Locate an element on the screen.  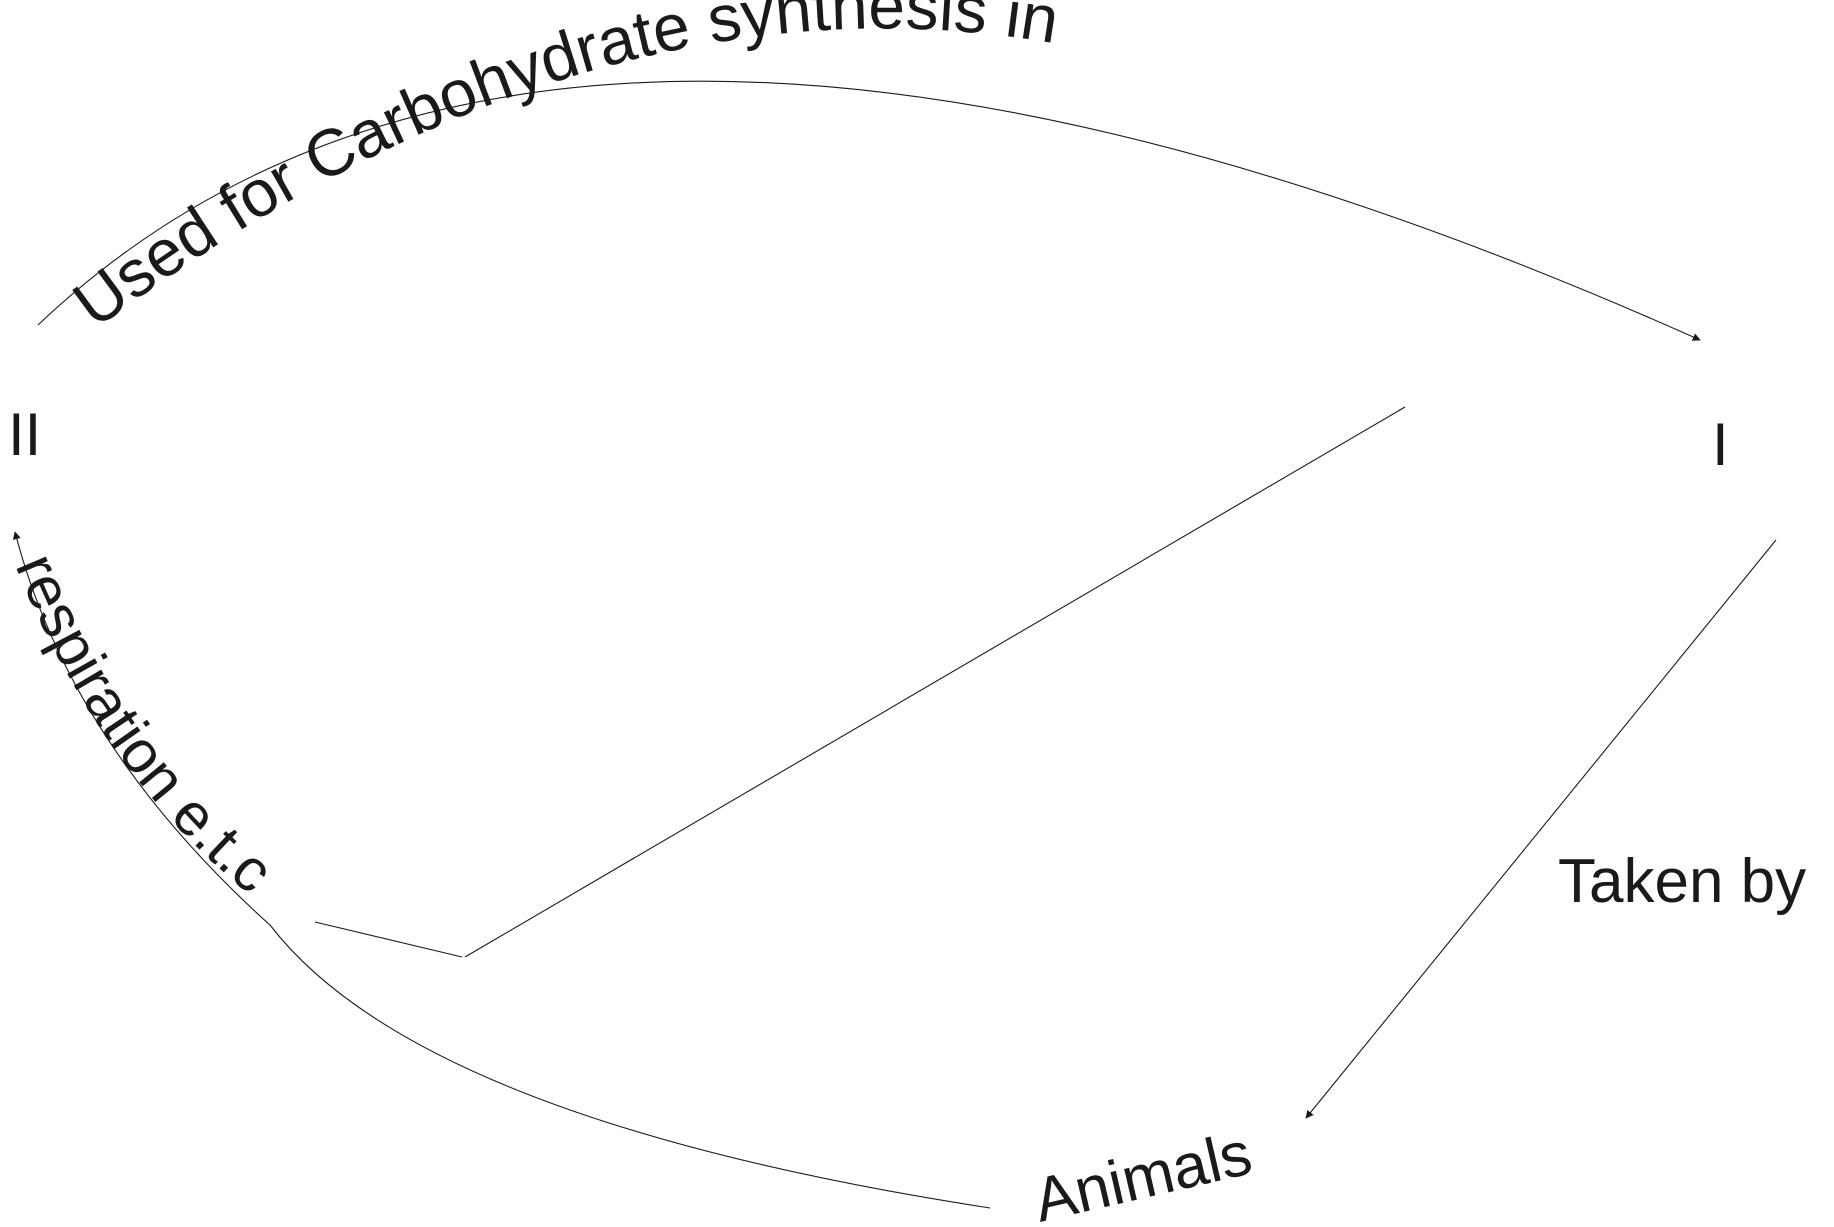
connector-line-short is located at coordinates (388, 939).